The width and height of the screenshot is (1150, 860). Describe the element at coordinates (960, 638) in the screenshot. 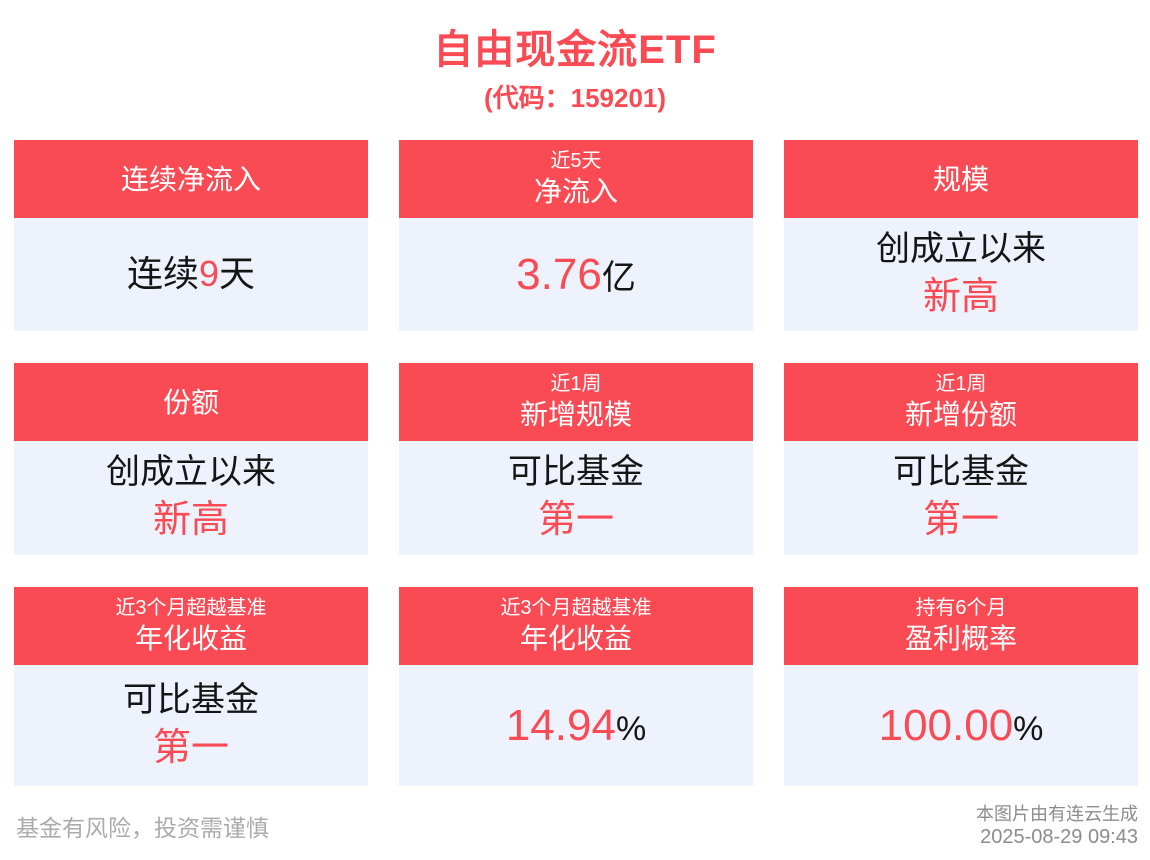

I see `card-header-label: 盈利概率` at that location.